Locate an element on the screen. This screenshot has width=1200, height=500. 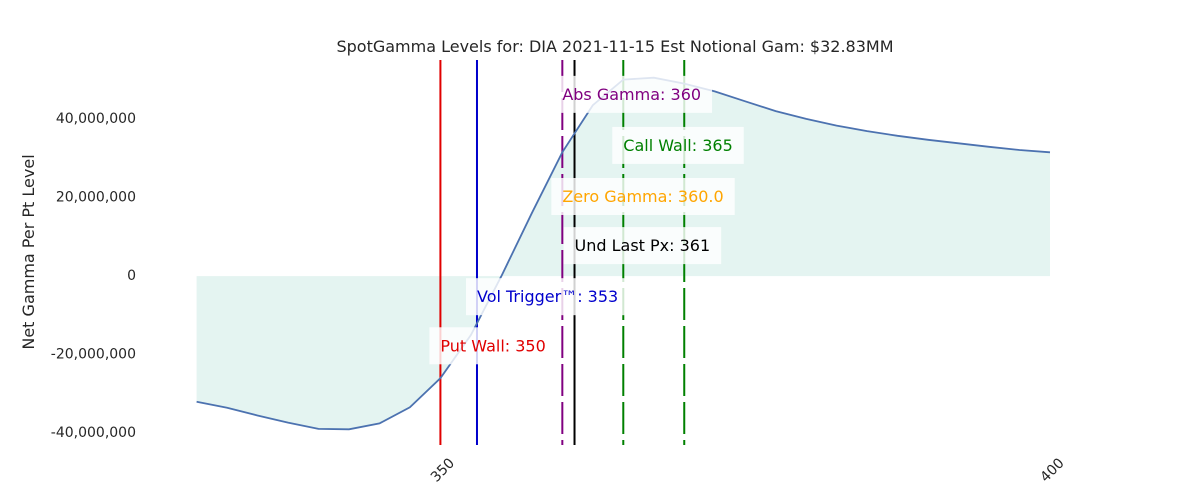
annotation-text-put_wall: Put Wall: 350 is located at coordinates (492, 345).